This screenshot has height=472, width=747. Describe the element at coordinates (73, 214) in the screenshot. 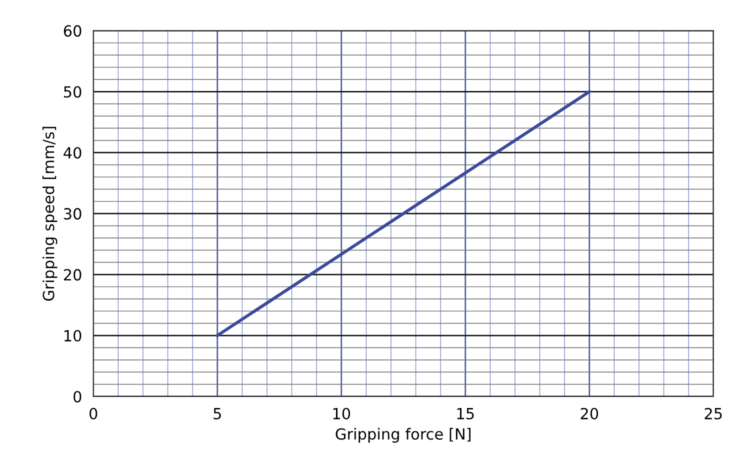

I see `y-tick-label: 30` at that location.